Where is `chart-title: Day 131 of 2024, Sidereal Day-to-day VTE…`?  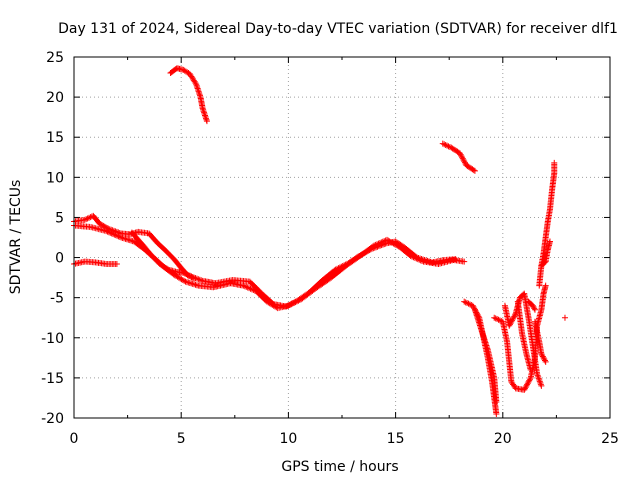 chart-title: Day 131 of 2024, Sidereal Day-to-day VTE… is located at coordinates (338, 29).